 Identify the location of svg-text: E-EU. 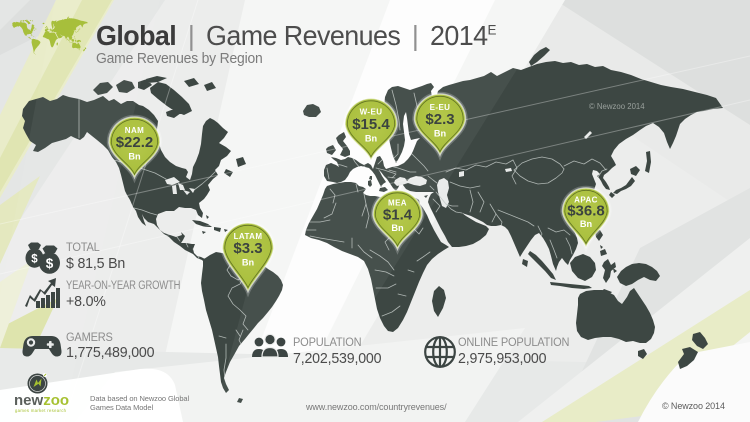
(440, 107).